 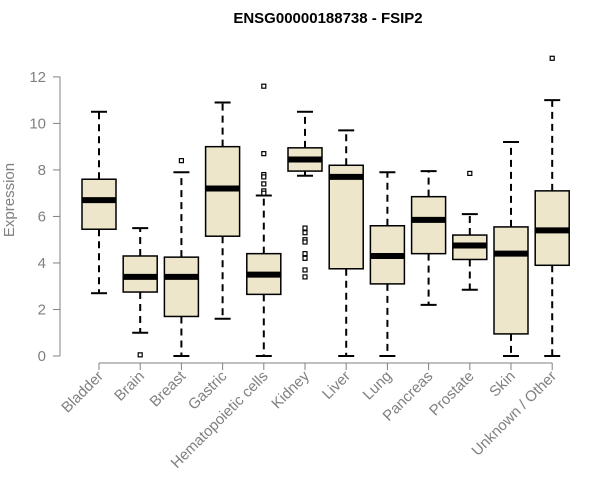 What do you see at coordinates (502, 384) in the screenshot?
I see `x-tick-label: Skin` at bounding box center [502, 384].